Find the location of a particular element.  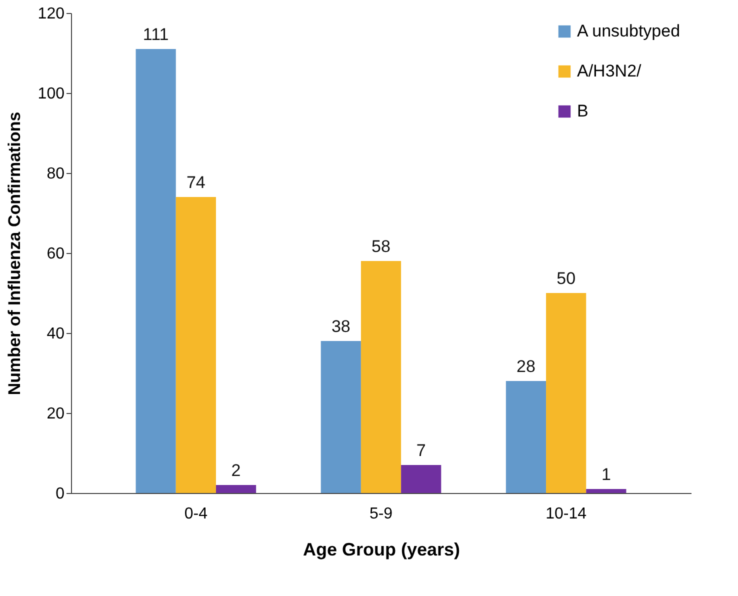

x-axis-title: Age Group (years) is located at coordinates (381, 550).